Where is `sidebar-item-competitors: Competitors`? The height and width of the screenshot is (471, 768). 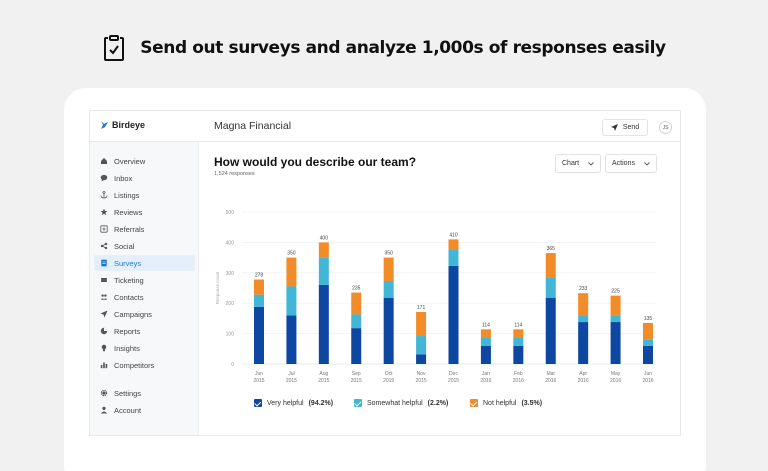 sidebar-item-competitors: Competitors is located at coordinates (144, 365).